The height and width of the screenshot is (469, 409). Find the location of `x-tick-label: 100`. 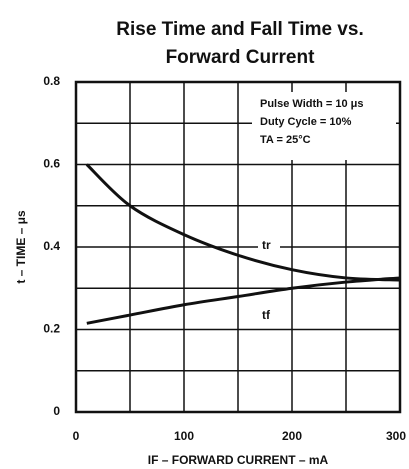

x-tick-label: 100 is located at coordinates (184, 436).